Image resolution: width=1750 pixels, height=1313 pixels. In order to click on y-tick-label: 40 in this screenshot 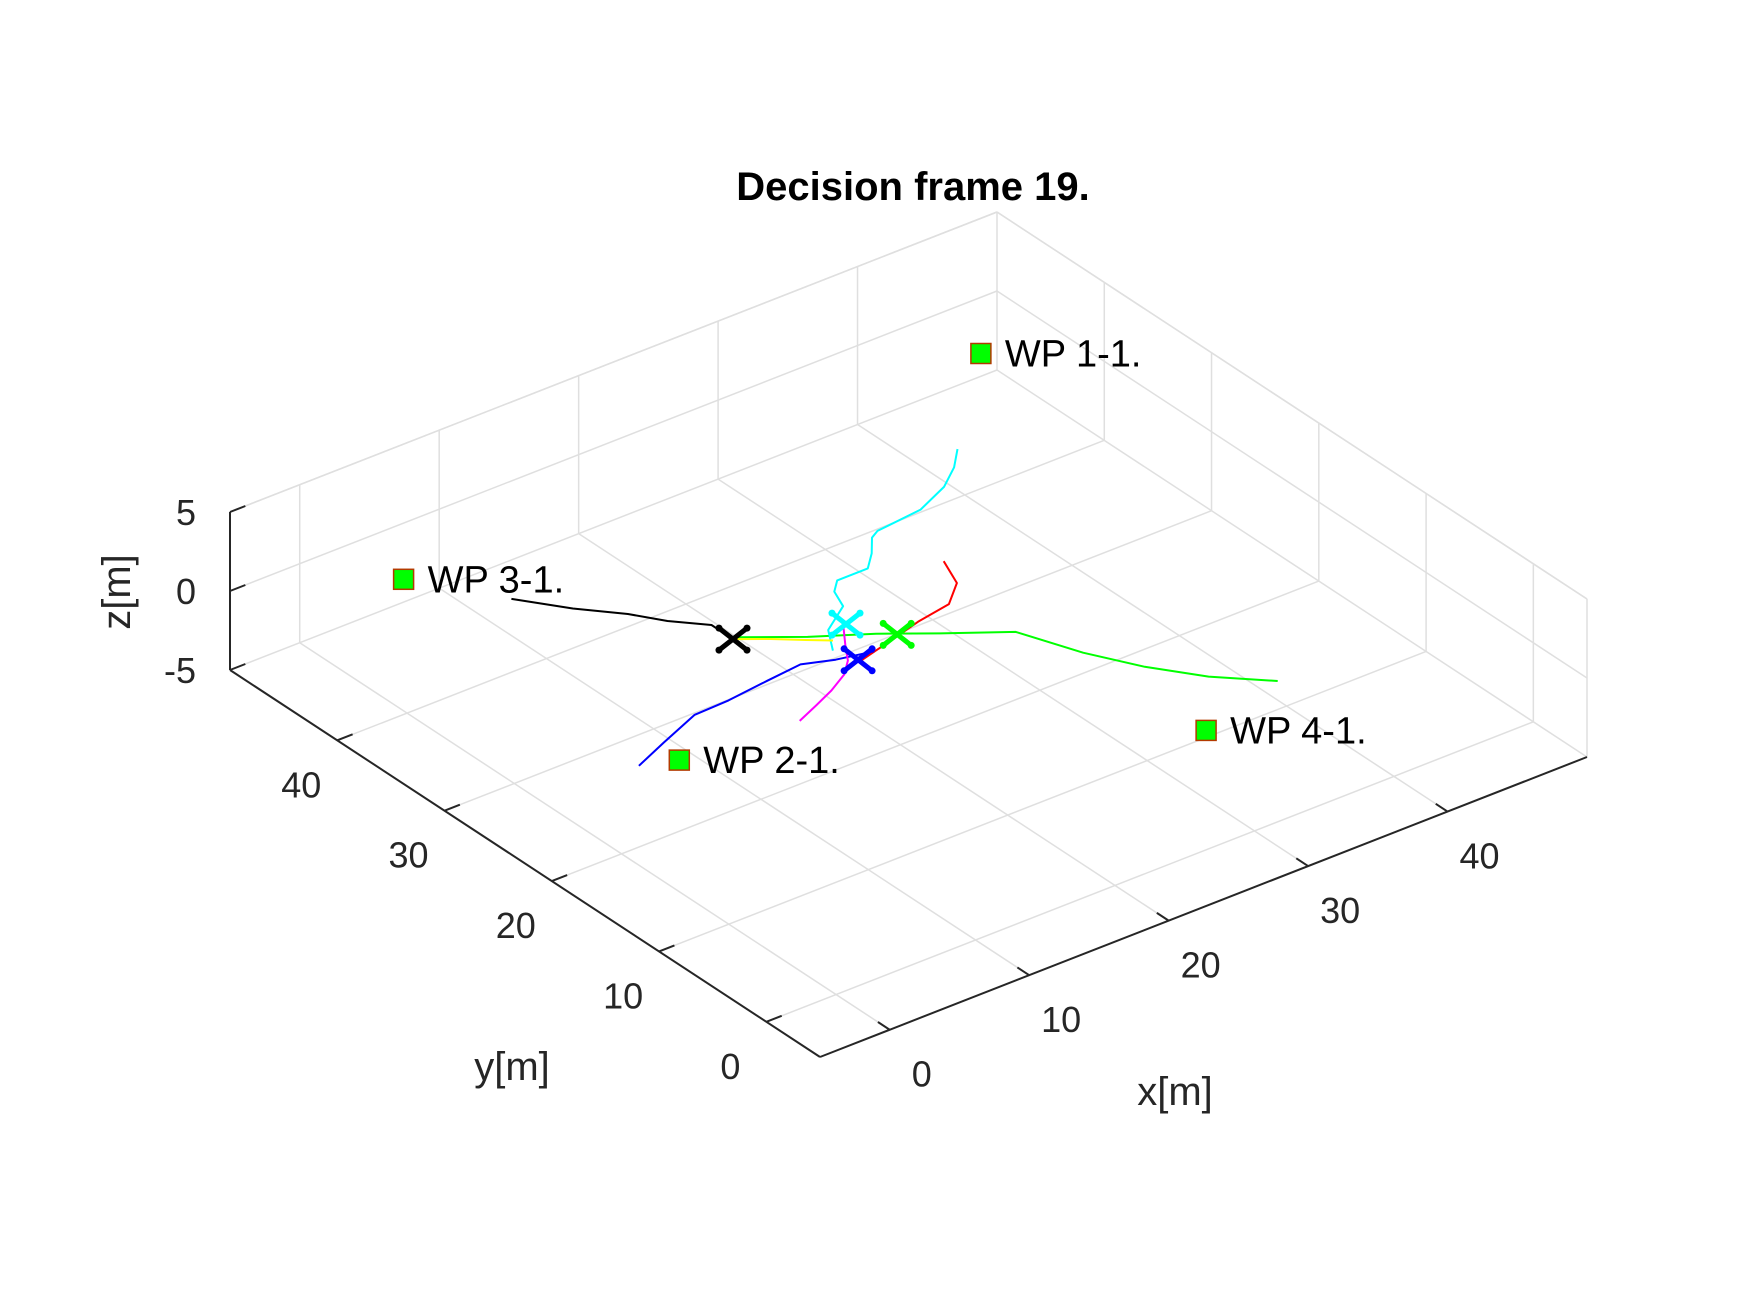, I will do `click(301, 784)`.